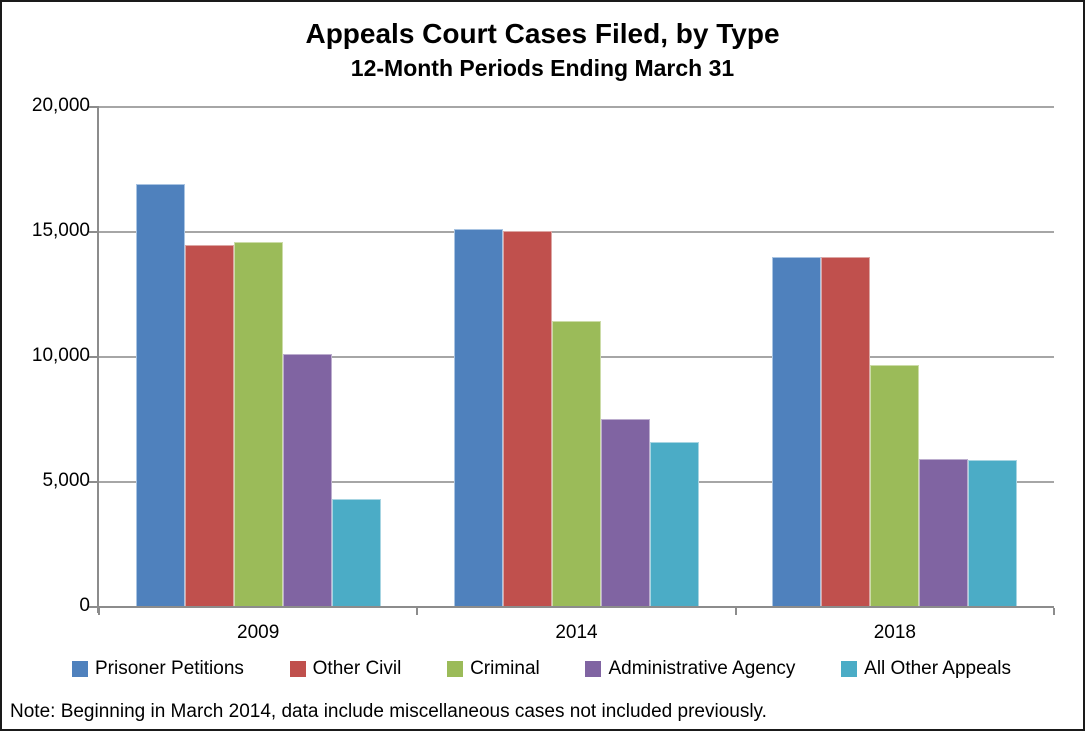  Describe the element at coordinates (478, 417) in the screenshot. I see `bar-prisoner-petitions-2014` at that location.